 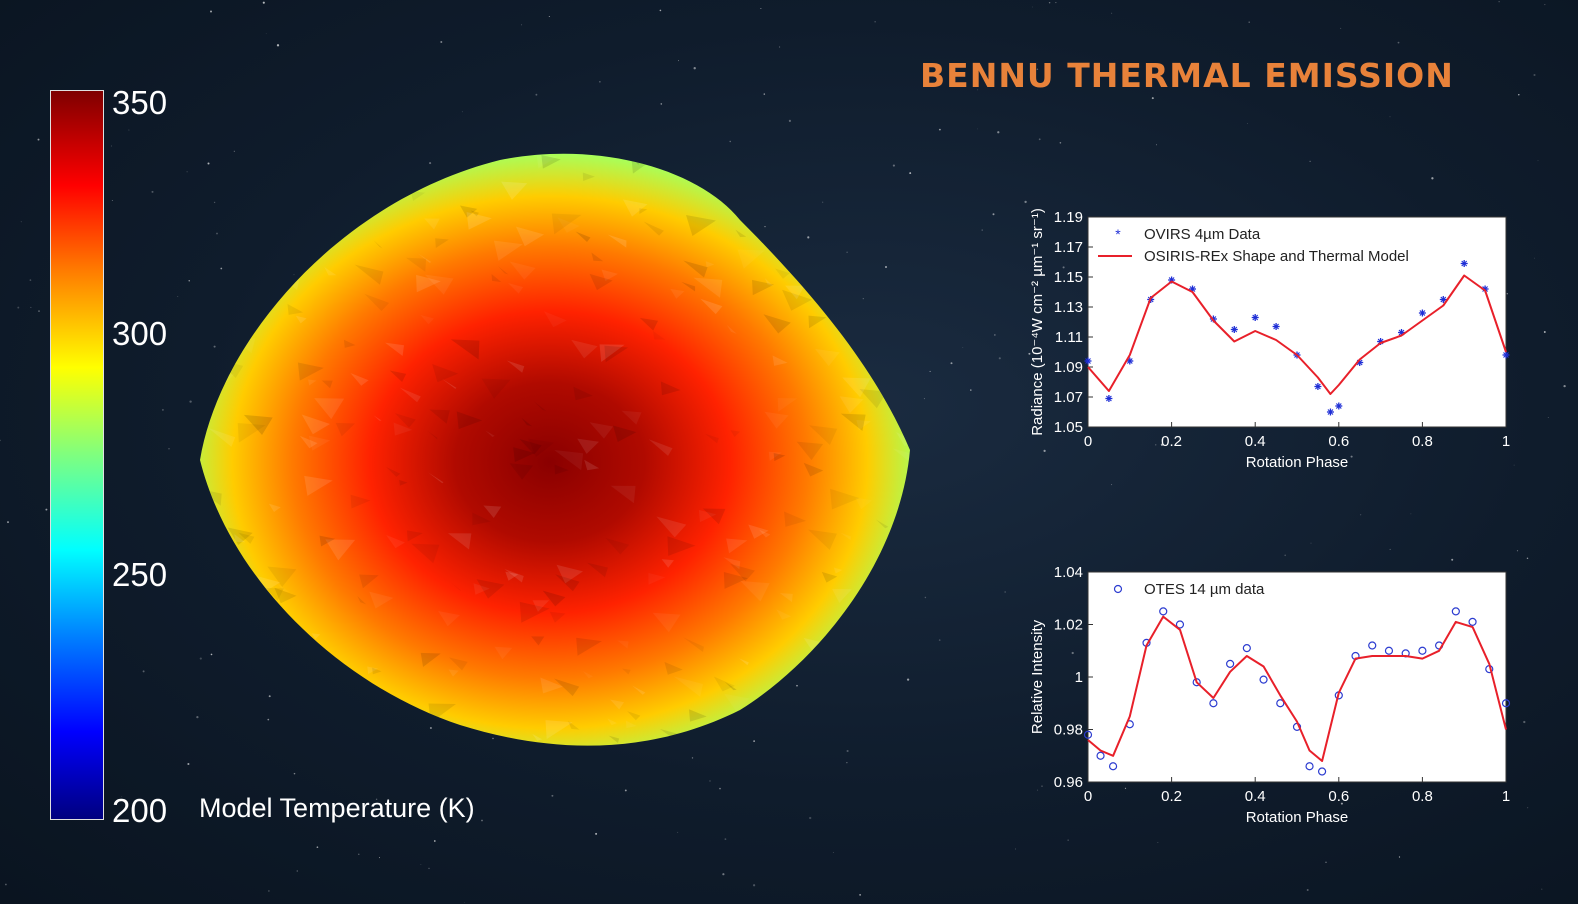 What do you see at coordinates (1069, 337) in the screenshot?
I see `y-tick-label: 1.11` at bounding box center [1069, 337].